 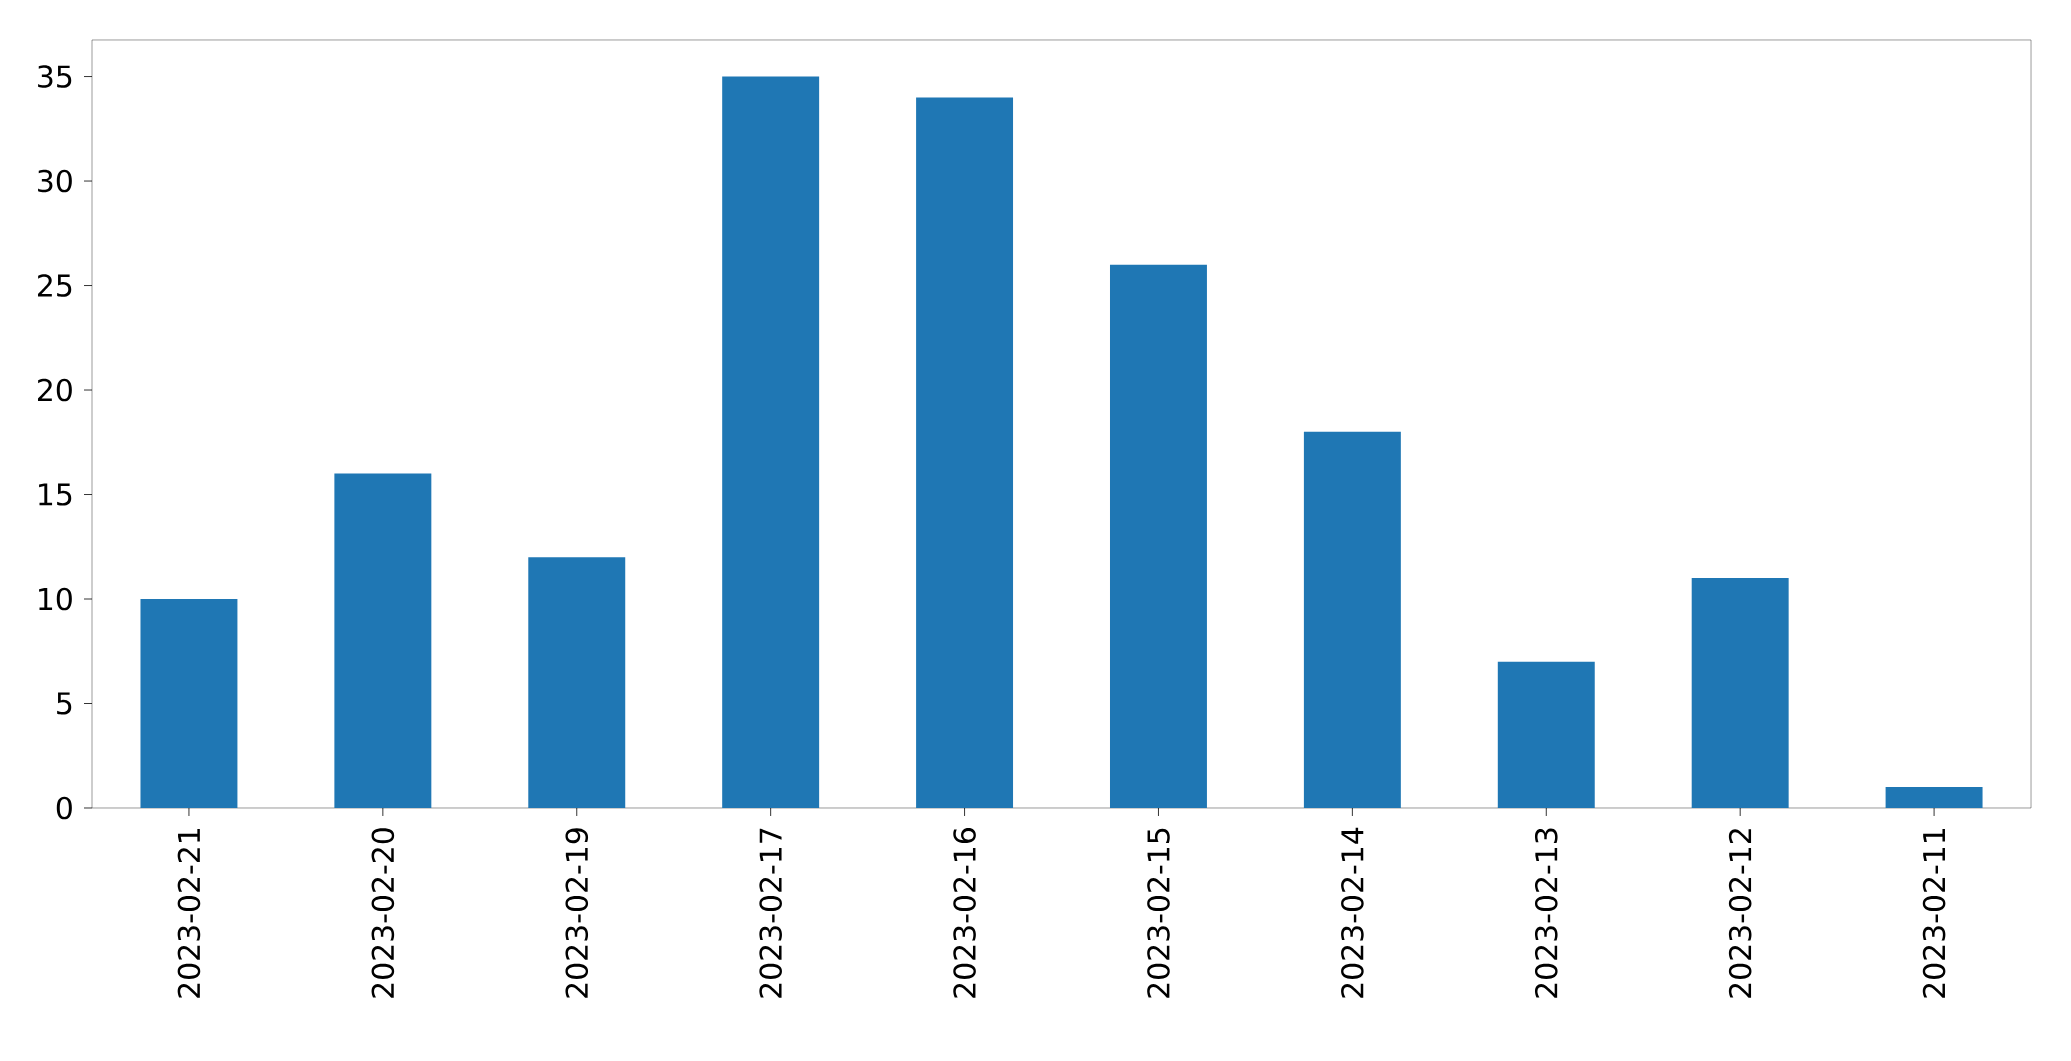 What do you see at coordinates (55, 494) in the screenshot?
I see `y-tick-label: 15` at bounding box center [55, 494].